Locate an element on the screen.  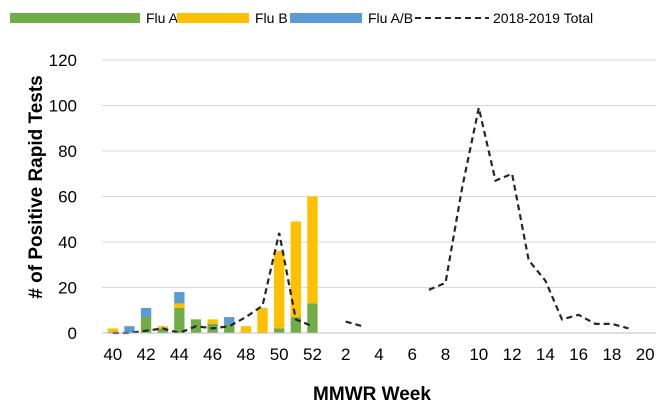
y-tick-label: 20 is located at coordinates (67, 288).